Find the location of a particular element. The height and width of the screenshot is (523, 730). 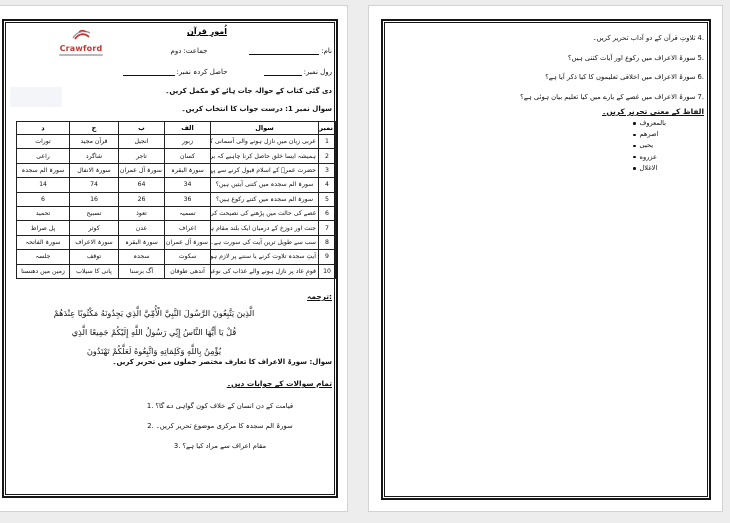

roll-blank-line is located at coordinates (282, 72).